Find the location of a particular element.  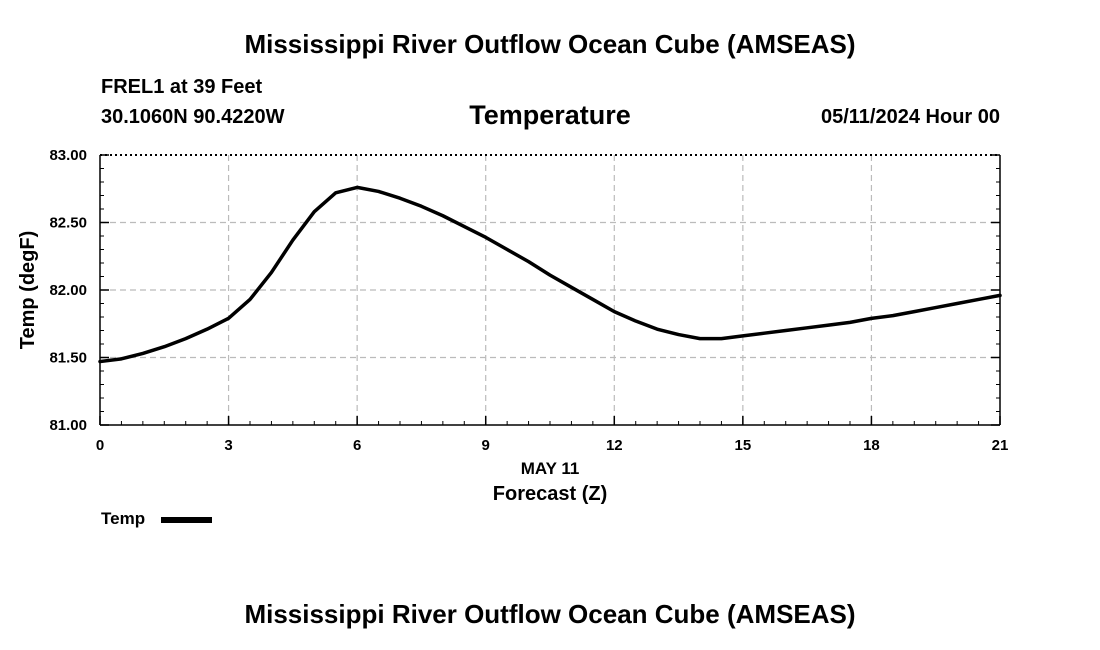

coordinates-label: 30.1060N 90.4220W is located at coordinates (193, 117).